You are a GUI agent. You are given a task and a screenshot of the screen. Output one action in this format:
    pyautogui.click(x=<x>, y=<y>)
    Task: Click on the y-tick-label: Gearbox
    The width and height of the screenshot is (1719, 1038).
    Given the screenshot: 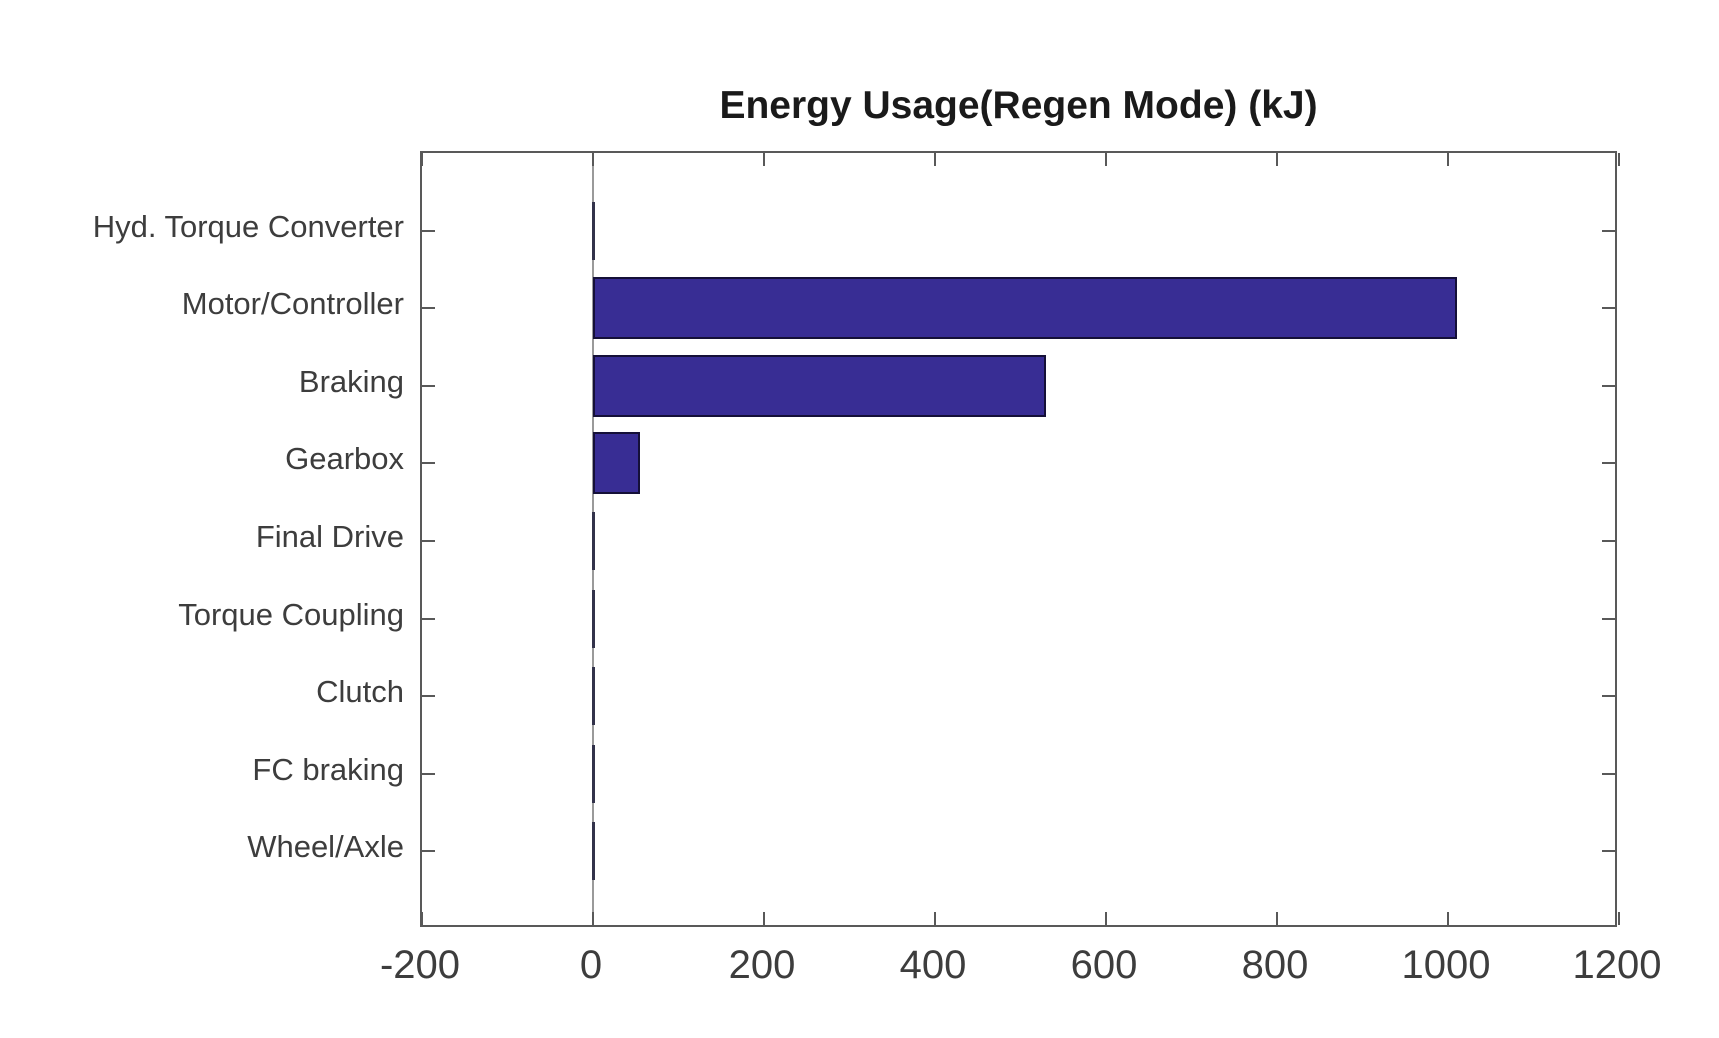 What is the action you would take?
    pyautogui.click(x=344, y=459)
    